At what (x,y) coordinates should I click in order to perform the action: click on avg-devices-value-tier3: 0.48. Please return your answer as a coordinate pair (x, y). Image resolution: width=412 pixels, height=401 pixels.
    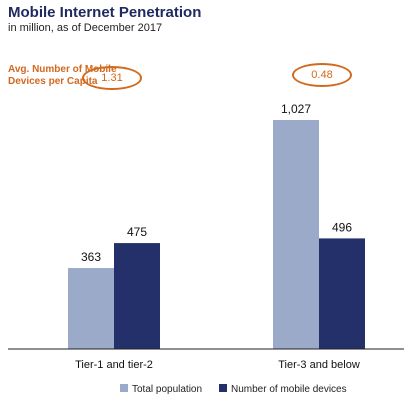
    Looking at the image, I should click on (322, 75).